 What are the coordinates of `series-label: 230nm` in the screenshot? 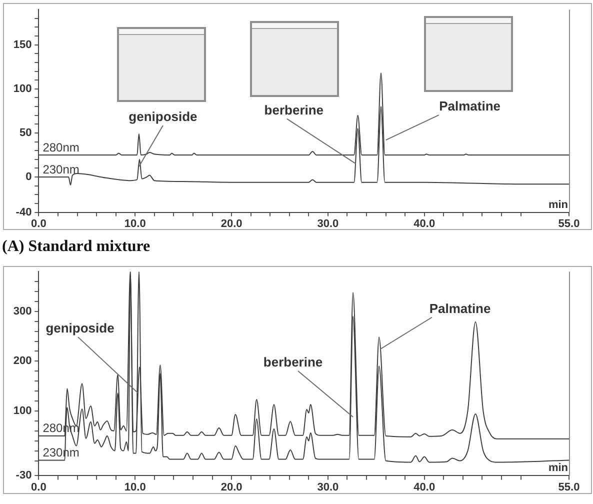 It's located at (61, 169).